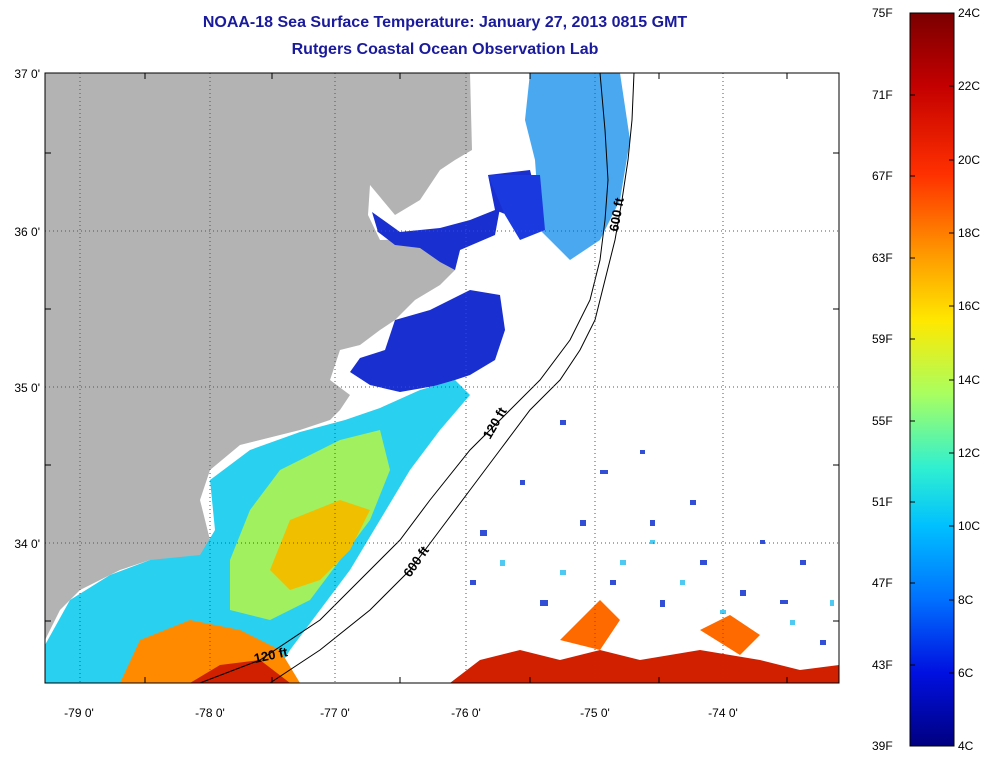  Describe the element at coordinates (427, 341) in the screenshot. I see `pamlico-sound` at that location.